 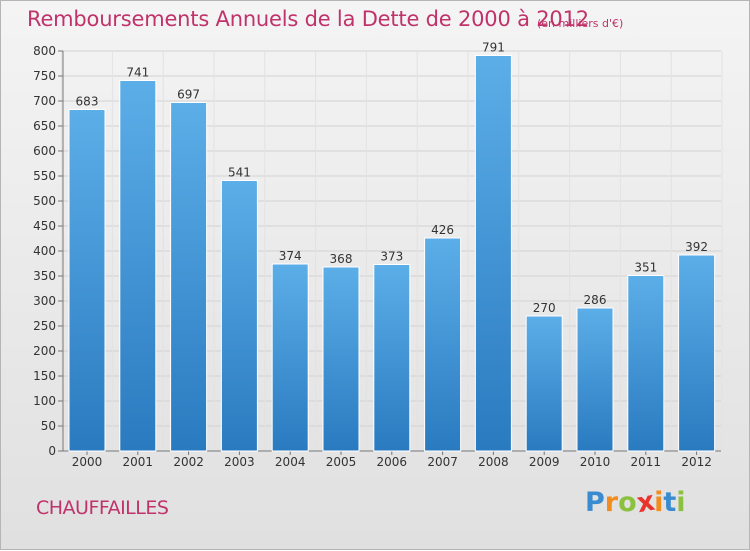 What do you see at coordinates (392, 358) in the screenshot?
I see `bar-2006` at bounding box center [392, 358].